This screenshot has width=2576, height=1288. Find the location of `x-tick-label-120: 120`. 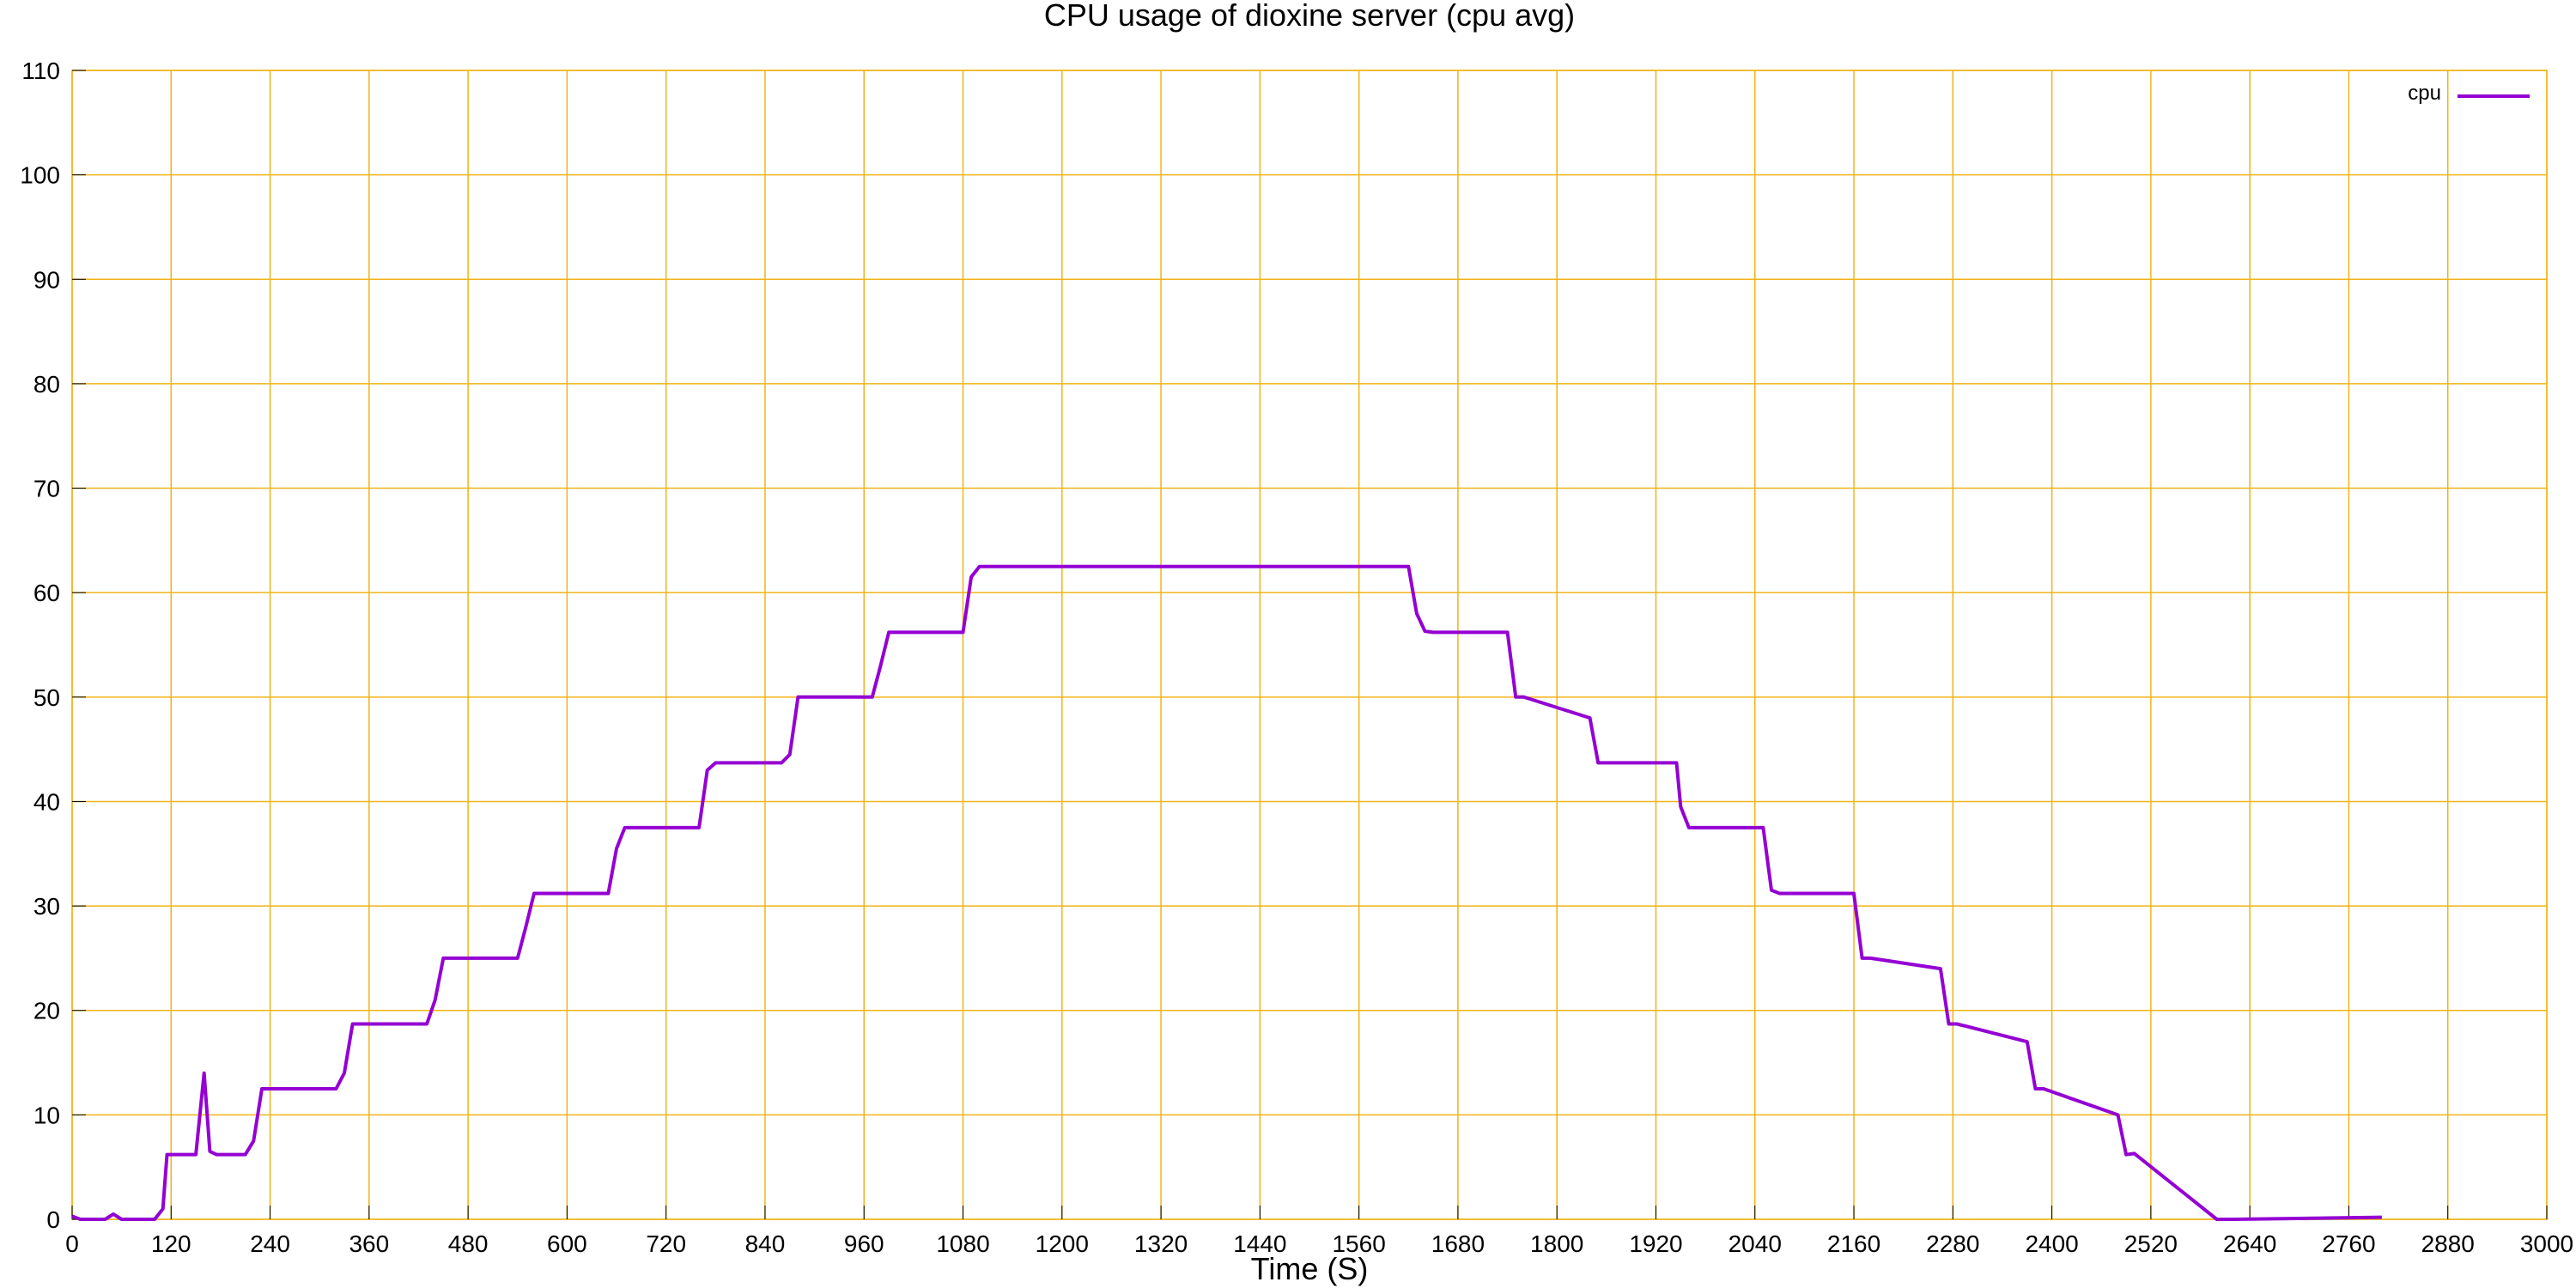

x-tick-label-120: 120 is located at coordinates (171, 1243).